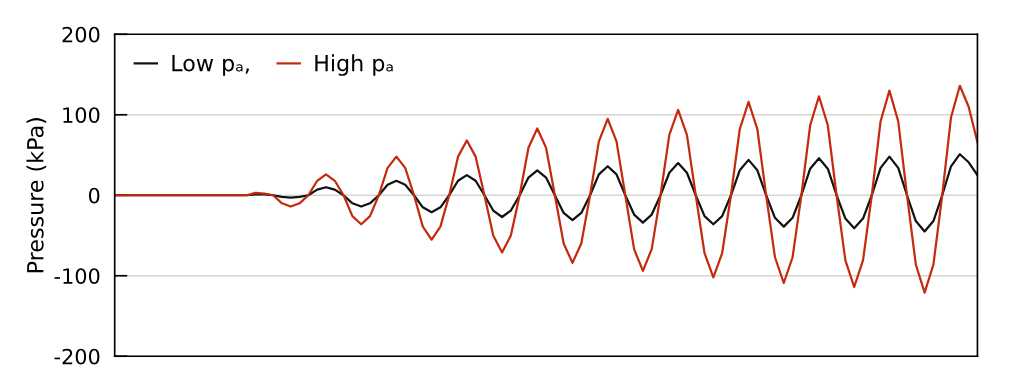 Image resolution: width=1015 pixels, height=381 pixels. I want to click on y-tick-label: 100, so click(81, 115).